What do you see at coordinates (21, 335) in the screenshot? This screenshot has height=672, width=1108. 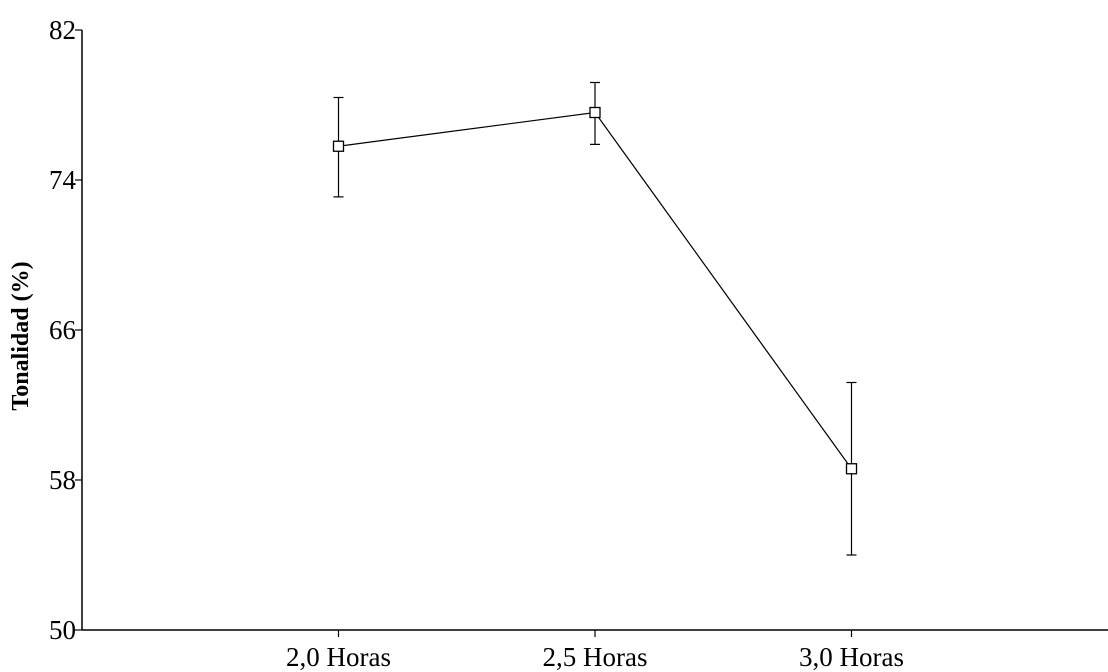 I see `y-axis-title: Tonalidad (%)` at bounding box center [21, 335].